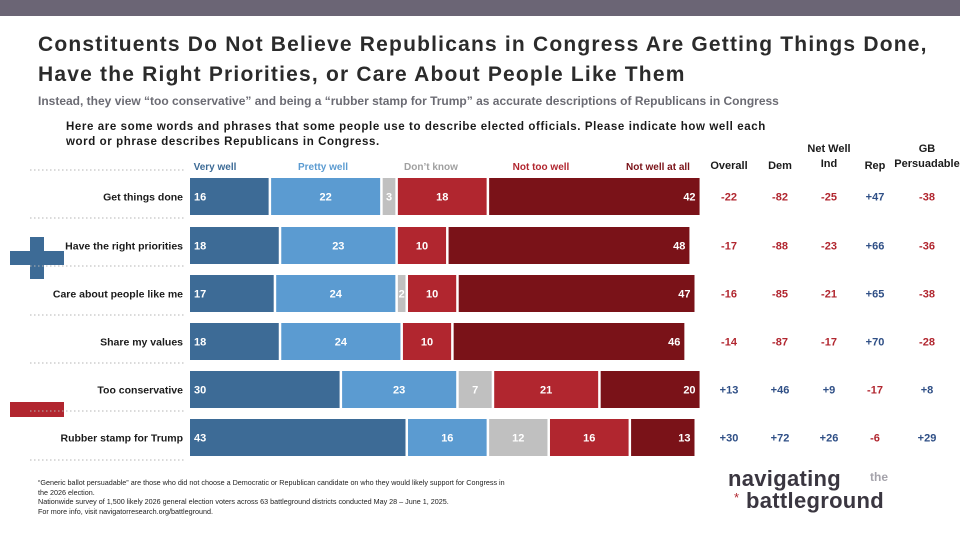 This screenshot has width=960, height=540. What do you see at coordinates (121, 439) in the screenshot?
I see `category-label: Rubber stamp for Trump` at bounding box center [121, 439].